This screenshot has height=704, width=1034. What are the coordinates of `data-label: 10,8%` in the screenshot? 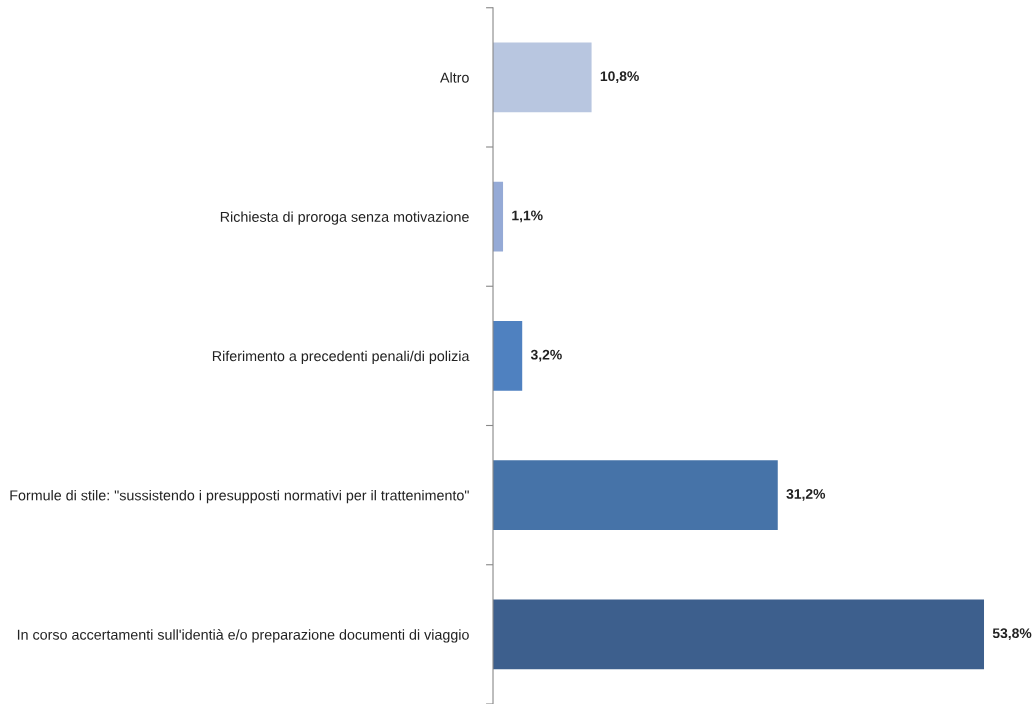 It's located at (619, 77).